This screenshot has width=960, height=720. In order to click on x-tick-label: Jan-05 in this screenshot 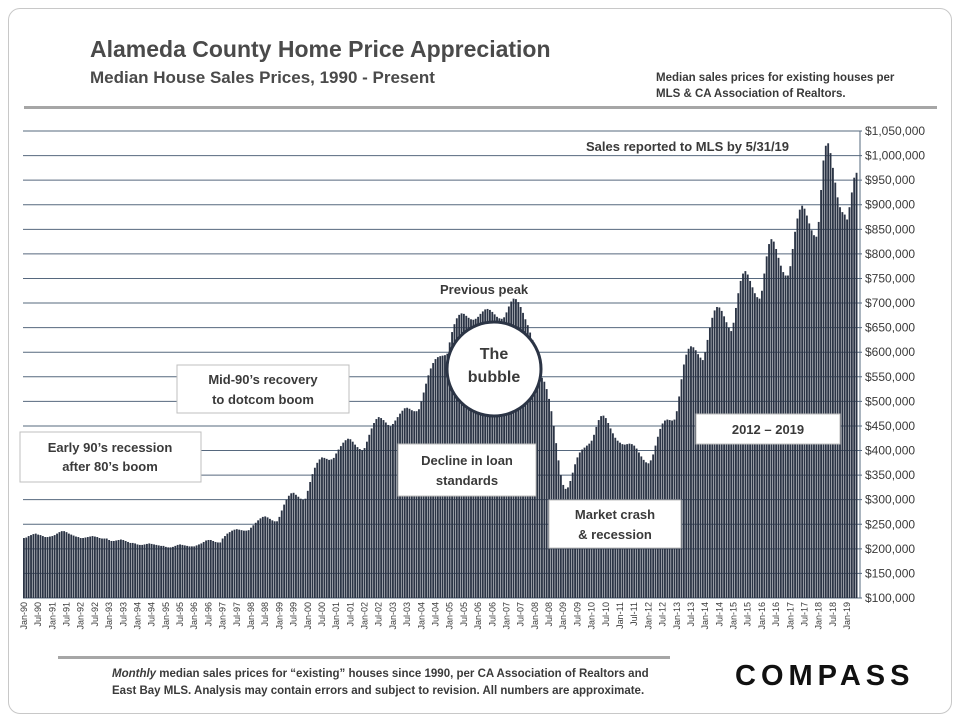, I will do `click(450, 616)`.